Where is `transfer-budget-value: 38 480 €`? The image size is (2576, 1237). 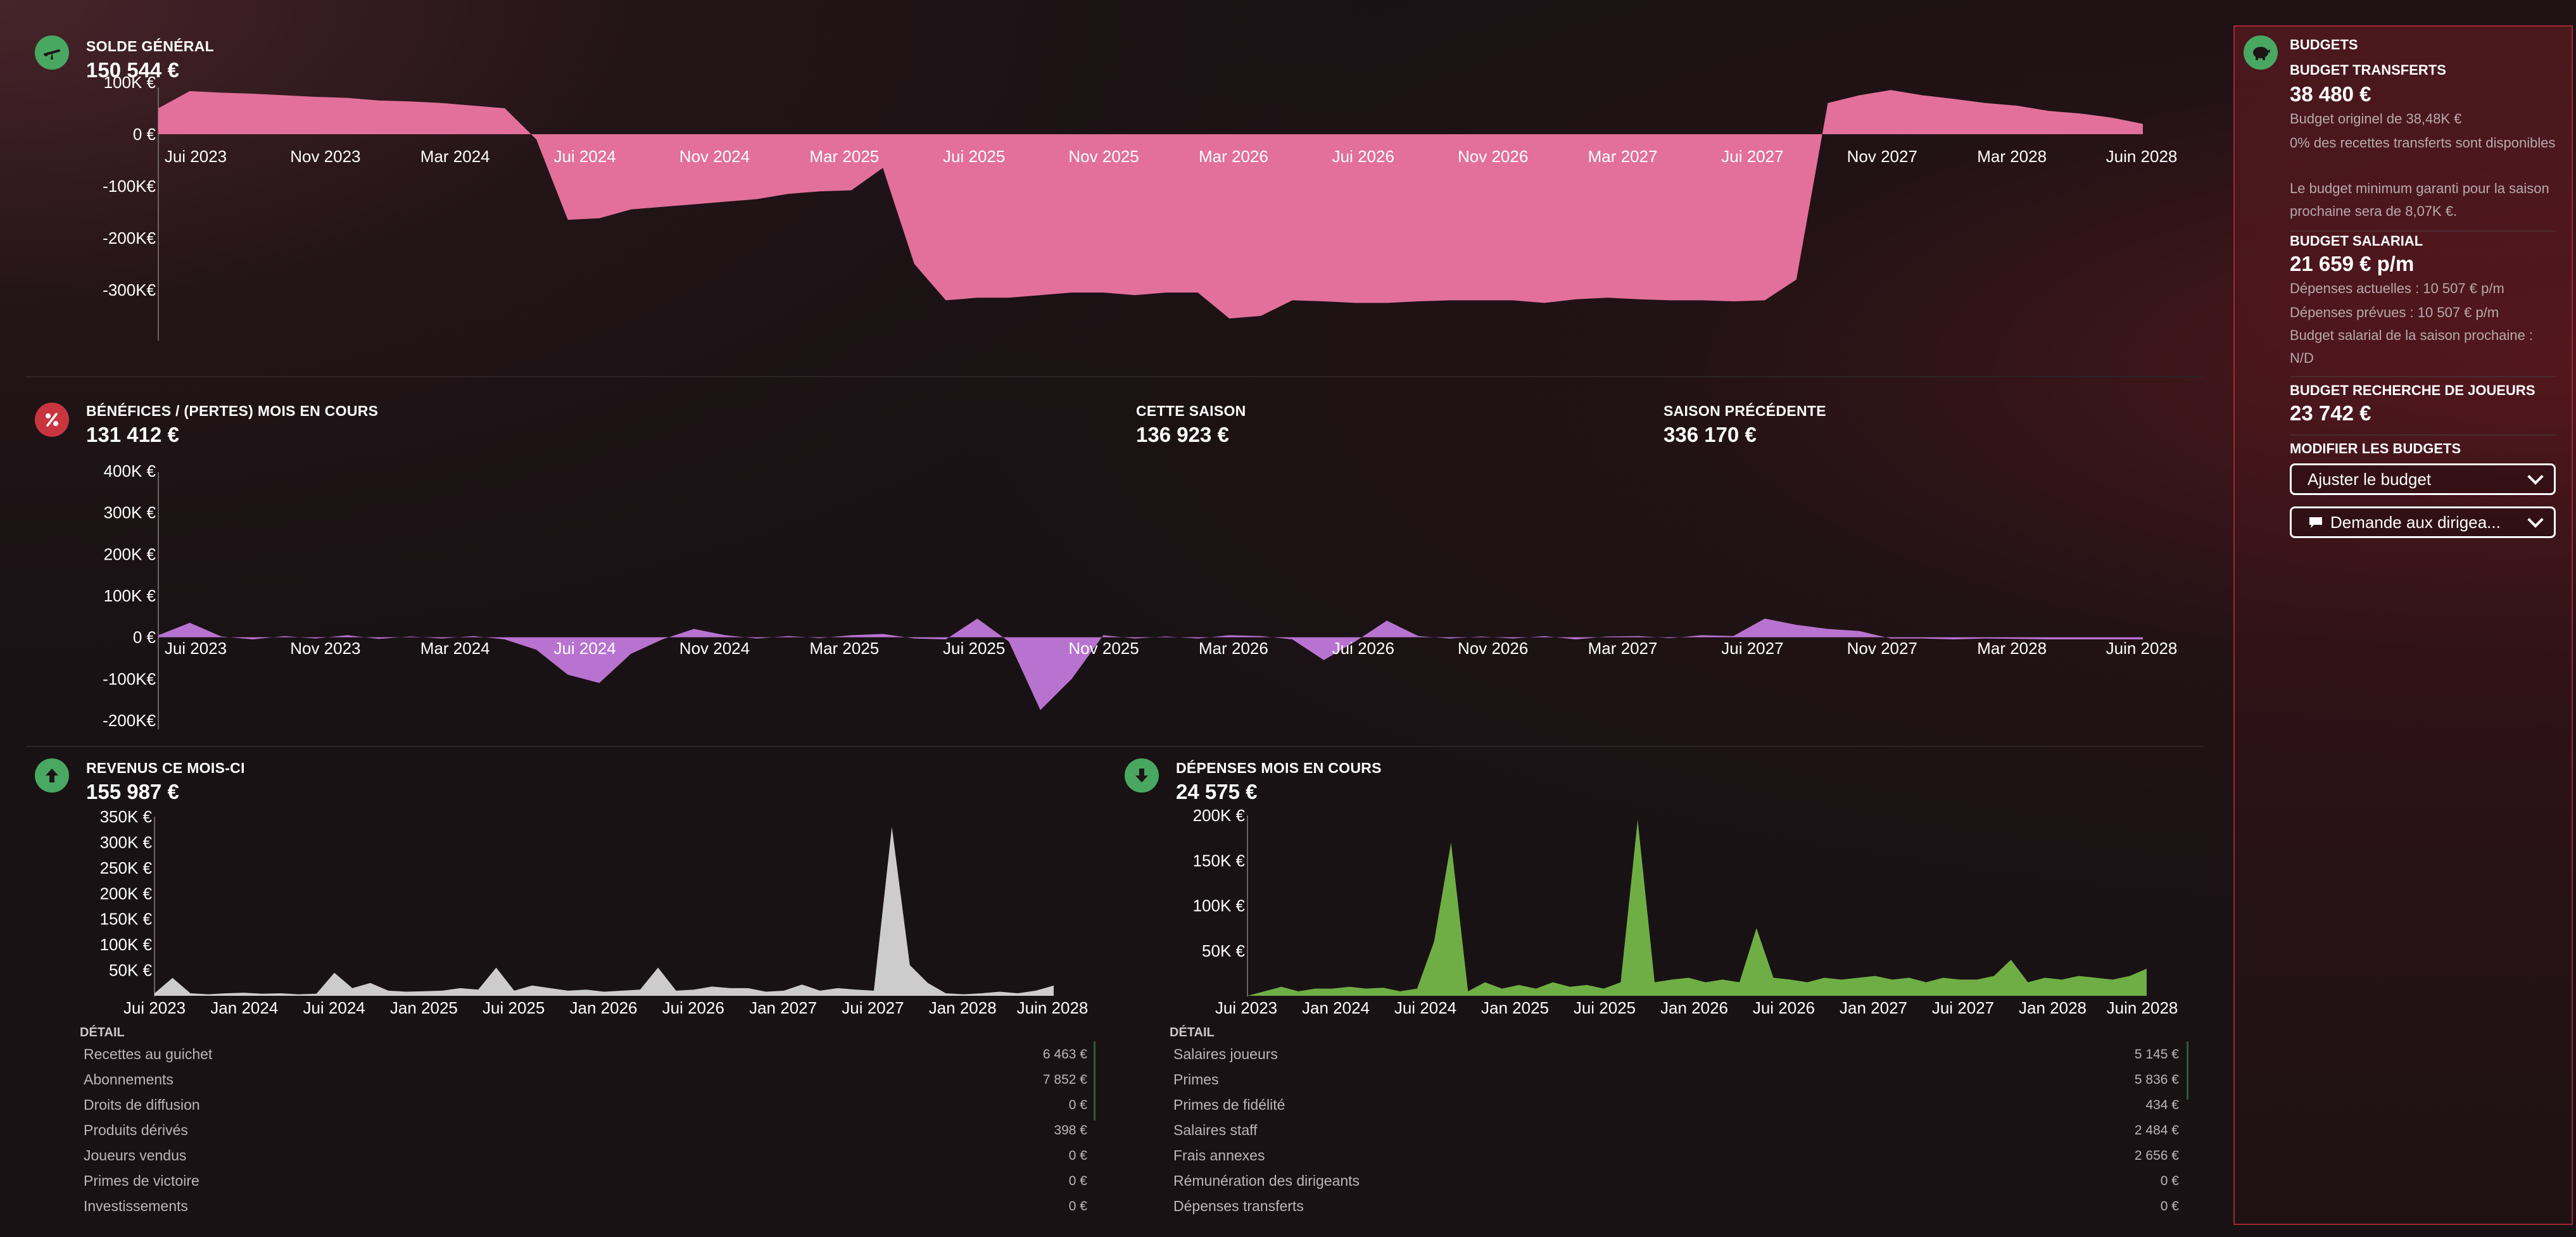 transfer-budget-value: 38 480 € is located at coordinates (2330, 94).